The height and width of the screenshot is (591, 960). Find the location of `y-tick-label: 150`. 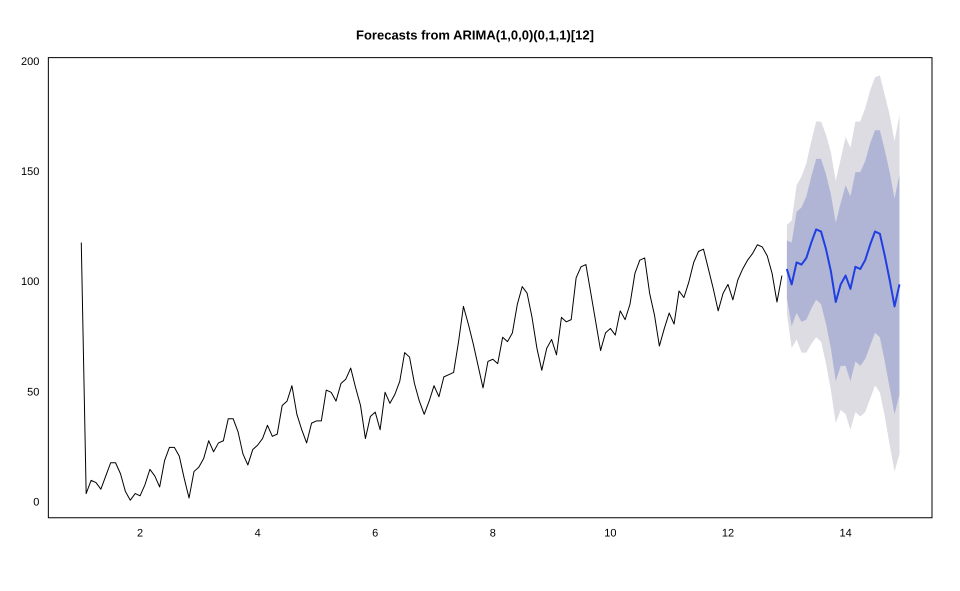

y-tick-label: 150 is located at coordinates (30, 172).